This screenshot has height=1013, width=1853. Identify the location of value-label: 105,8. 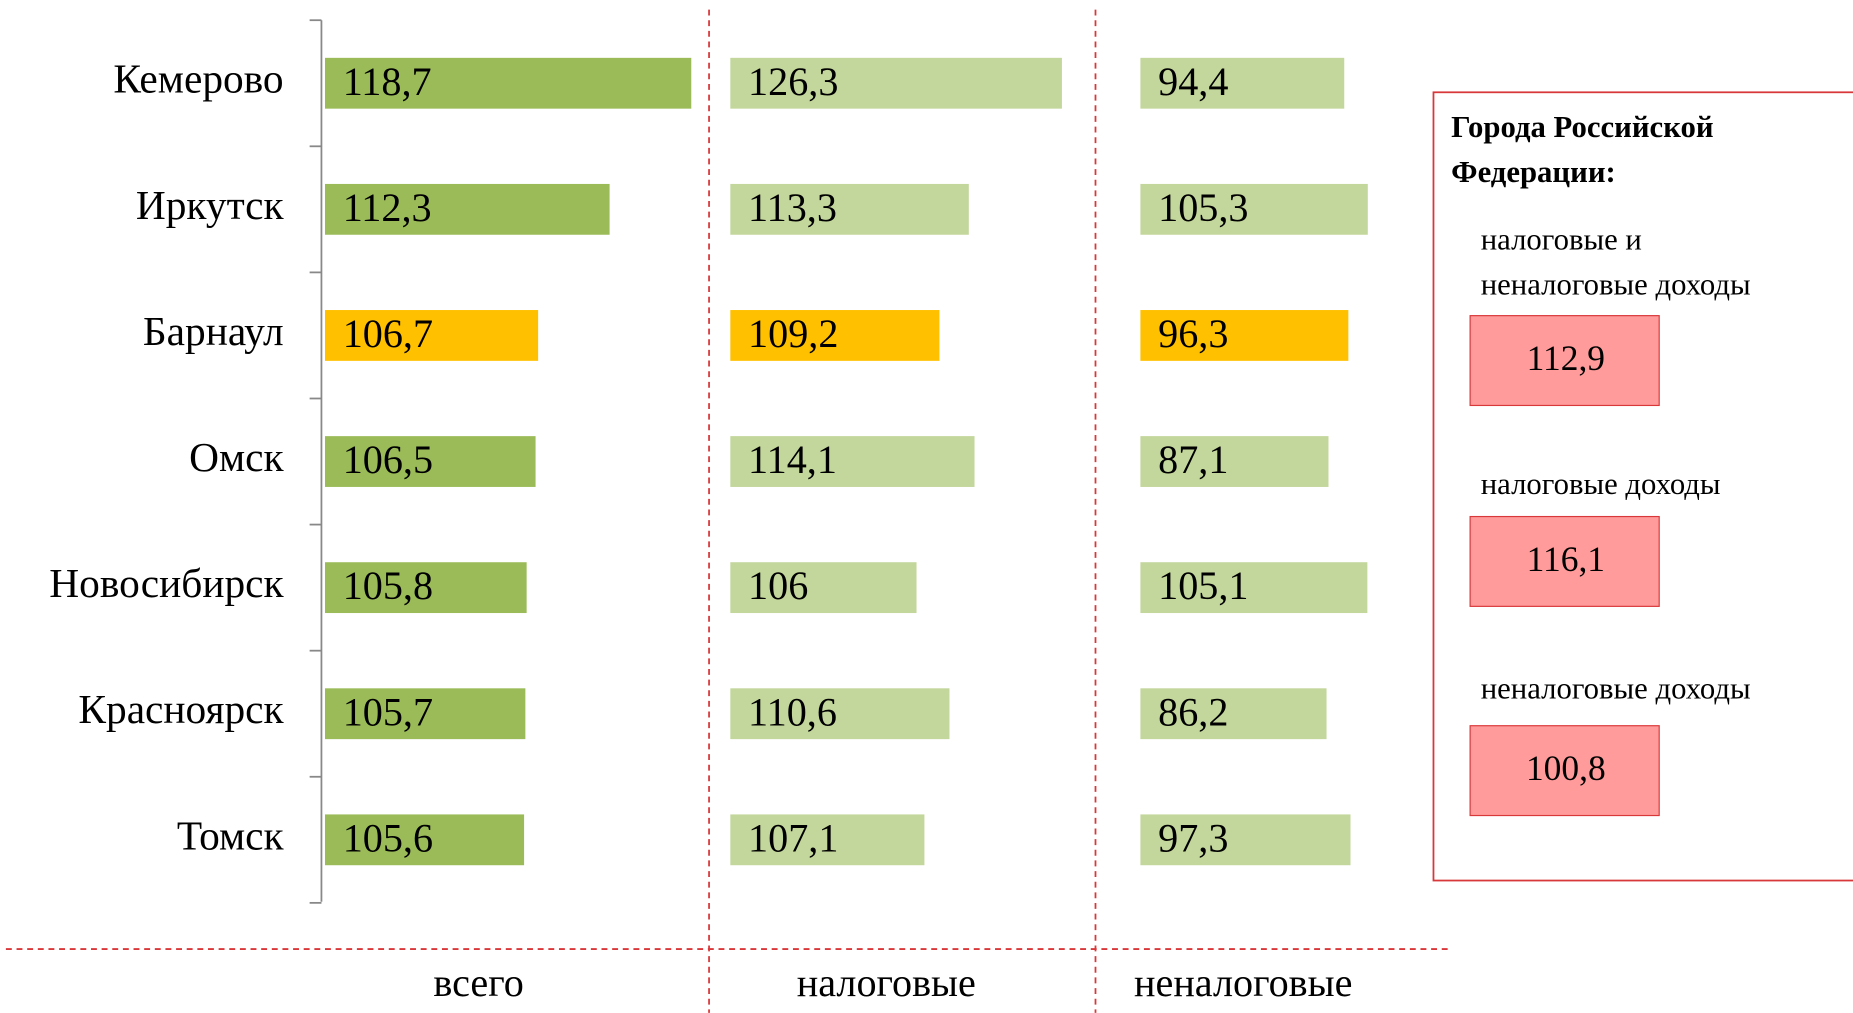
(388, 585).